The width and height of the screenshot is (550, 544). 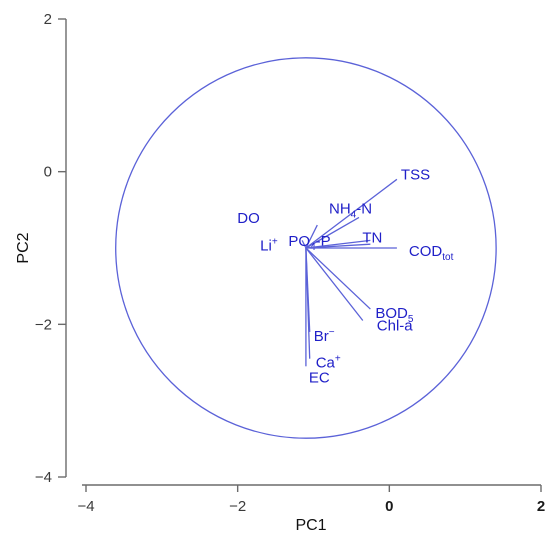 What do you see at coordinates (48, 19) in the screenshot?
I see `y-tick-label: 2` at bounding box center [48, 19].